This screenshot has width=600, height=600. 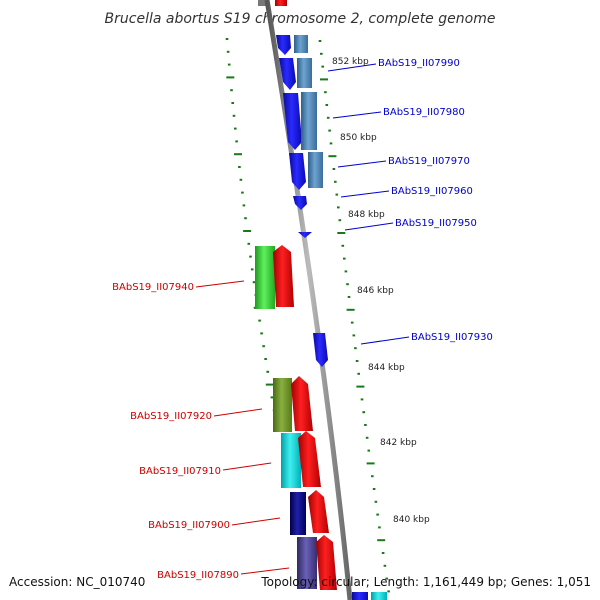 What do you see at coordinates (419, 63) in the screenshot?
I see `gene-label-plus: BAbS19_II07990` at bounding box center [419, 63].